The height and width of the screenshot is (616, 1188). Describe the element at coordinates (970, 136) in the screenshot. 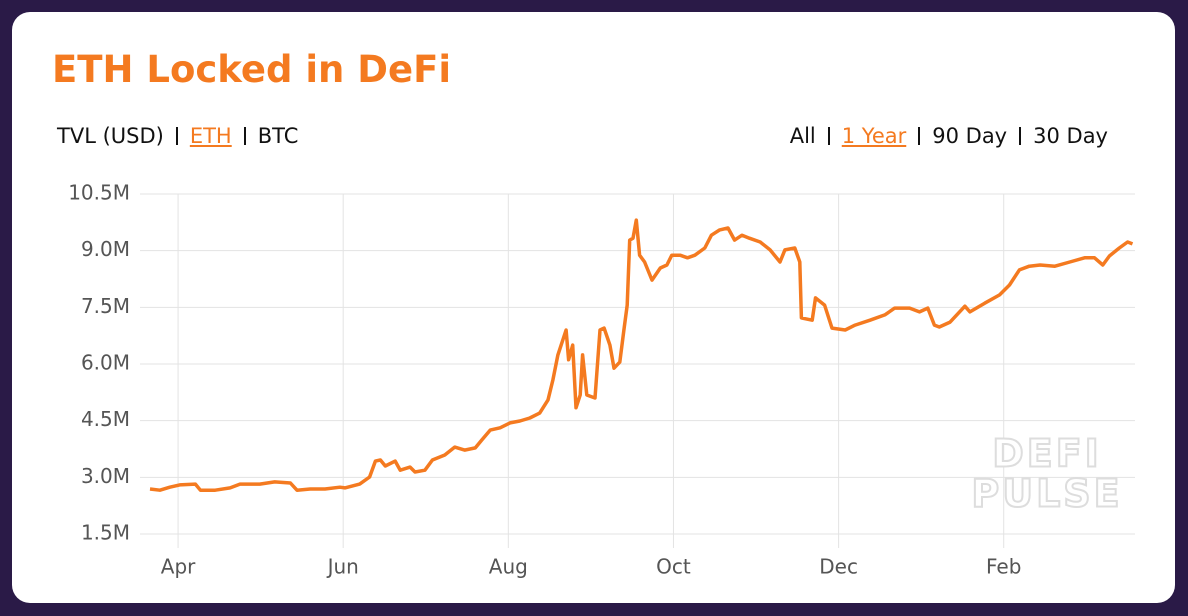

I see `range-option: 90 Day` at that location.